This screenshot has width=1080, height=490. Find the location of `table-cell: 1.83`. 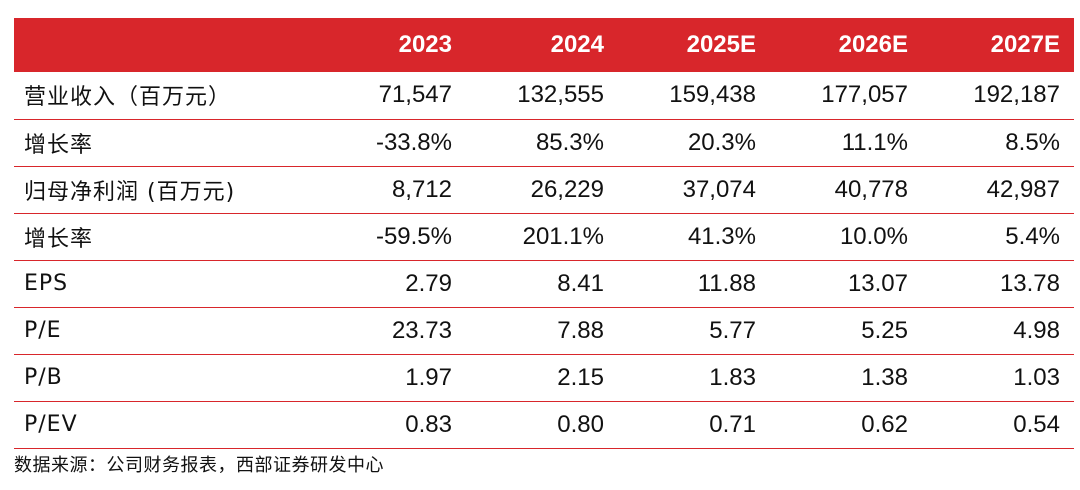

table-cell: 1.83 is located at coordinates (732, 377).